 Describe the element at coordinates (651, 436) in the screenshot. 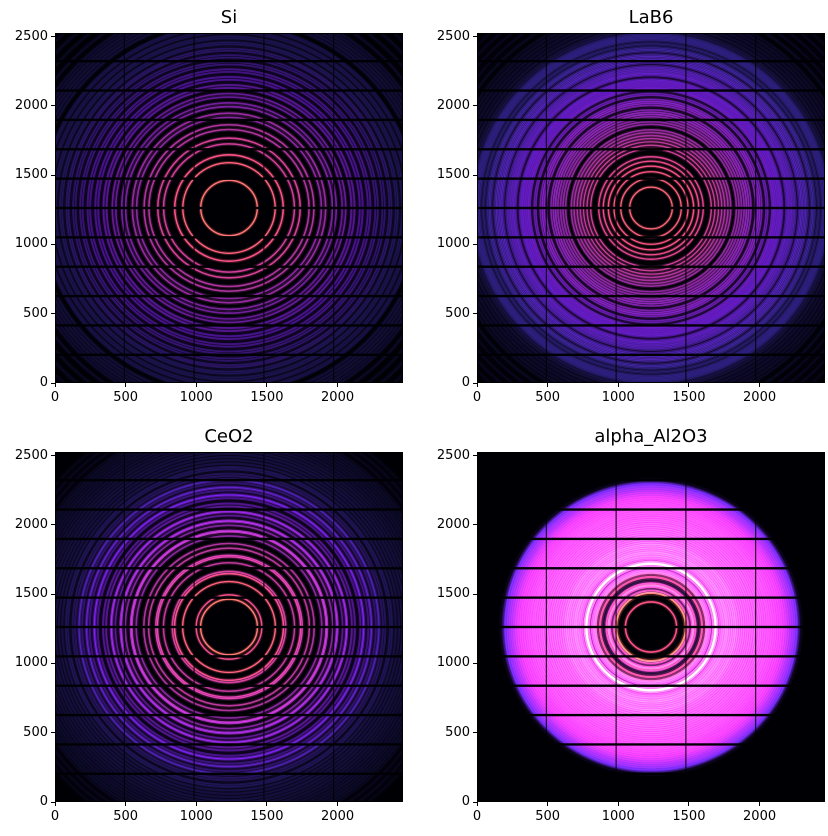

I see `subplot-alpha-al2o3-title: alpha_Al2O3` at that location.